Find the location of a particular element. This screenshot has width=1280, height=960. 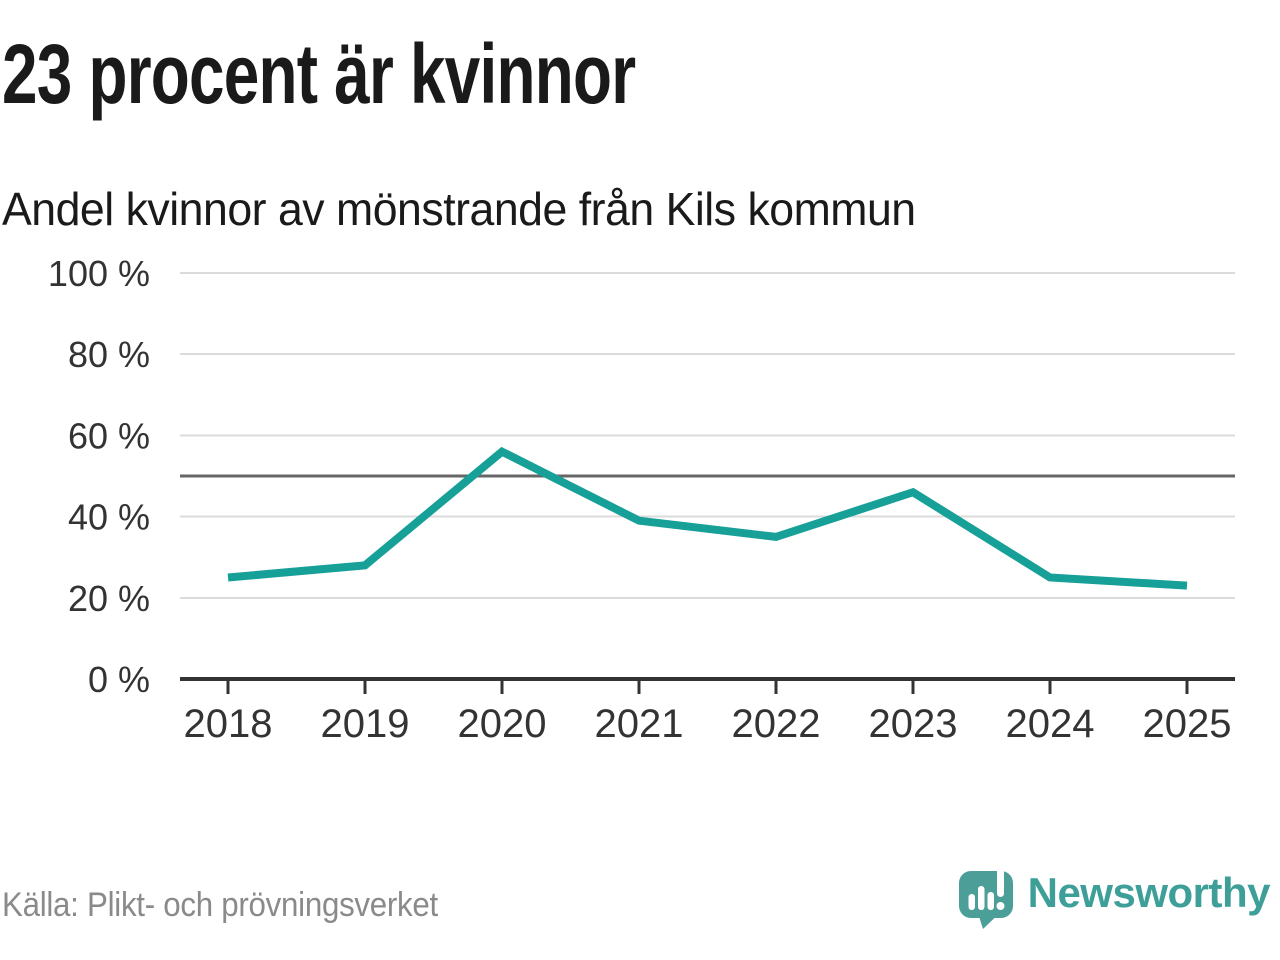

newsworthy-logo: Newsworthy is located at coordinates (1114, 897).